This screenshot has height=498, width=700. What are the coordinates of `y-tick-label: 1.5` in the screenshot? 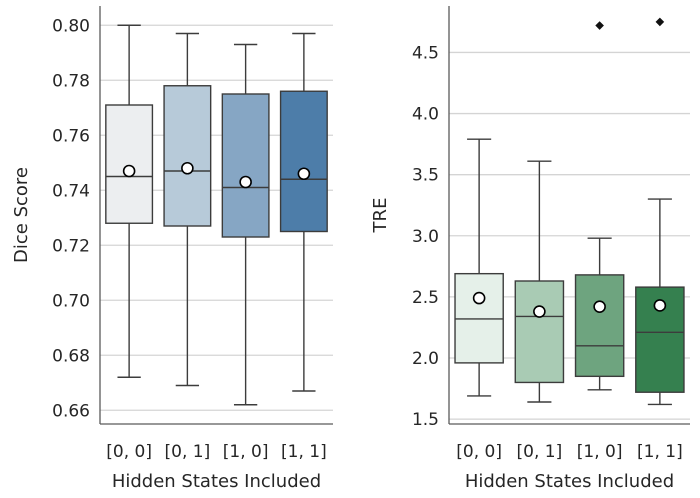 It's located at (425, 420).